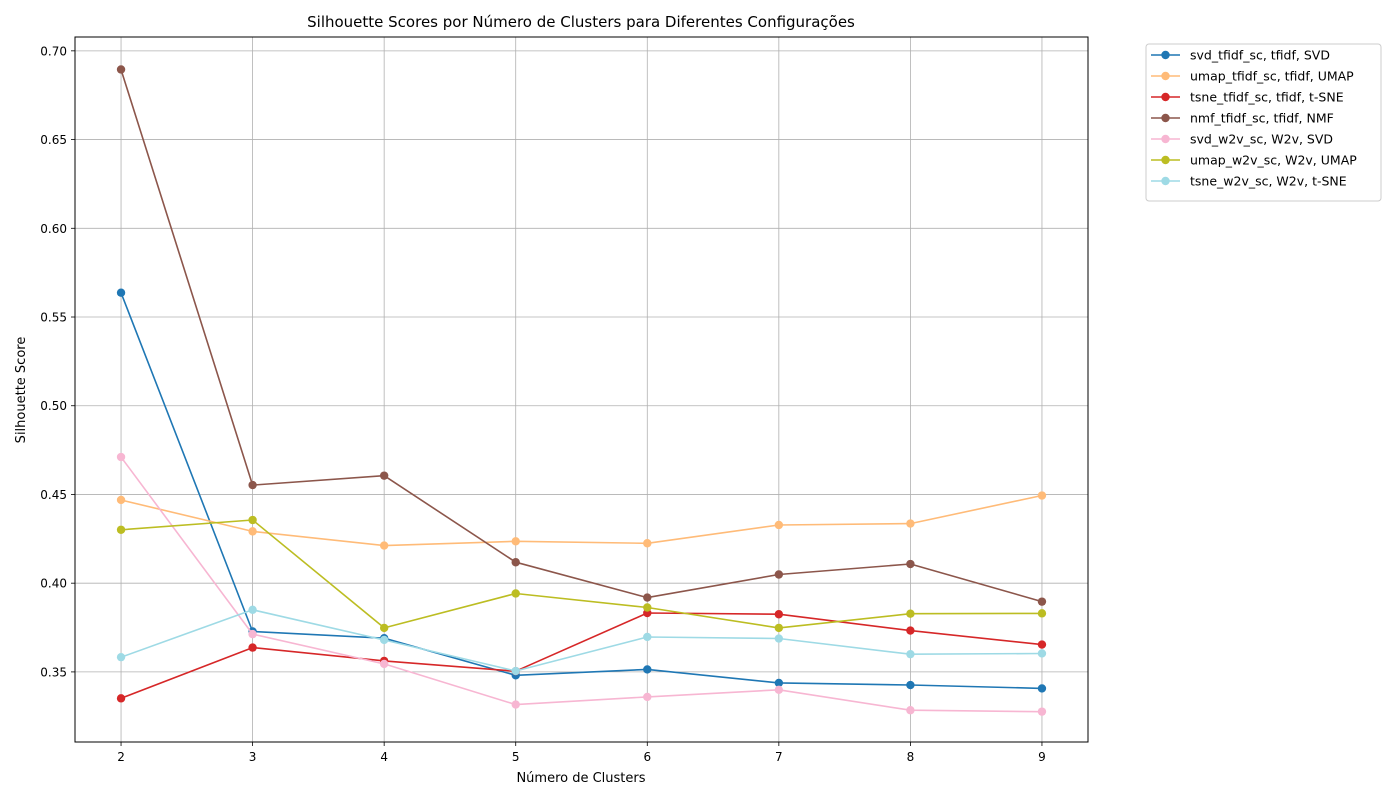  I want to click on y-tick-label: 0.35, so click(53, 672).